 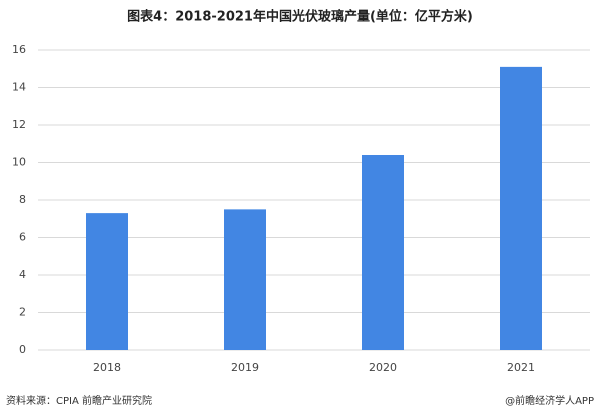 What do you see at coordinates (521, 367) in the screenshot?
I see `x-tick-label: 2021` at bounding box center [521, 367].